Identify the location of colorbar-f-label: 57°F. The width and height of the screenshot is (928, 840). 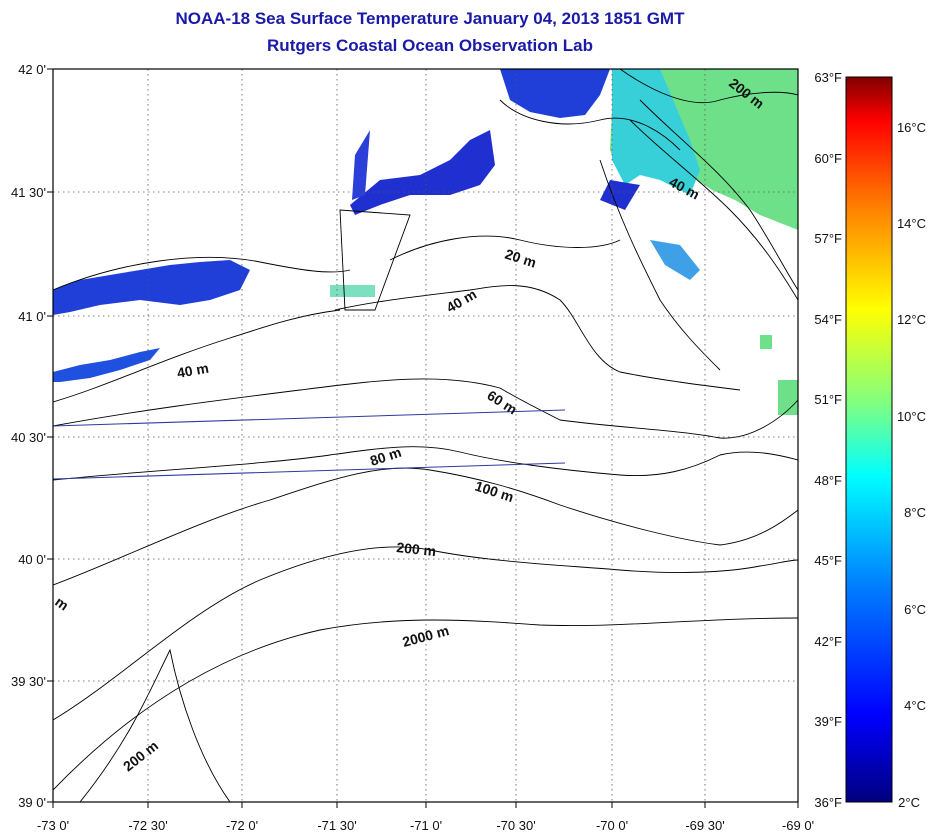
(828, 238).